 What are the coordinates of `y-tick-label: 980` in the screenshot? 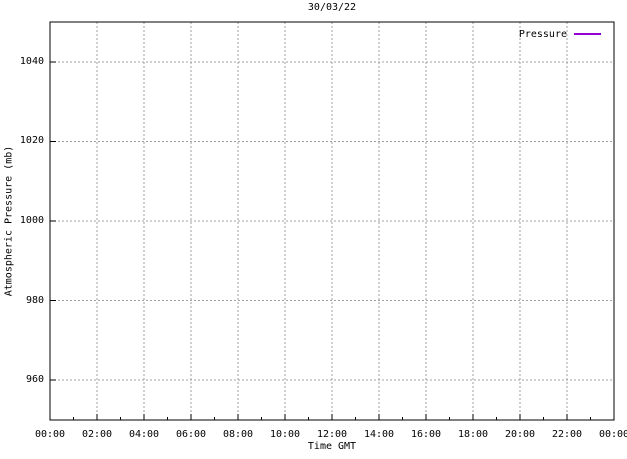 It's located at (34, 300).